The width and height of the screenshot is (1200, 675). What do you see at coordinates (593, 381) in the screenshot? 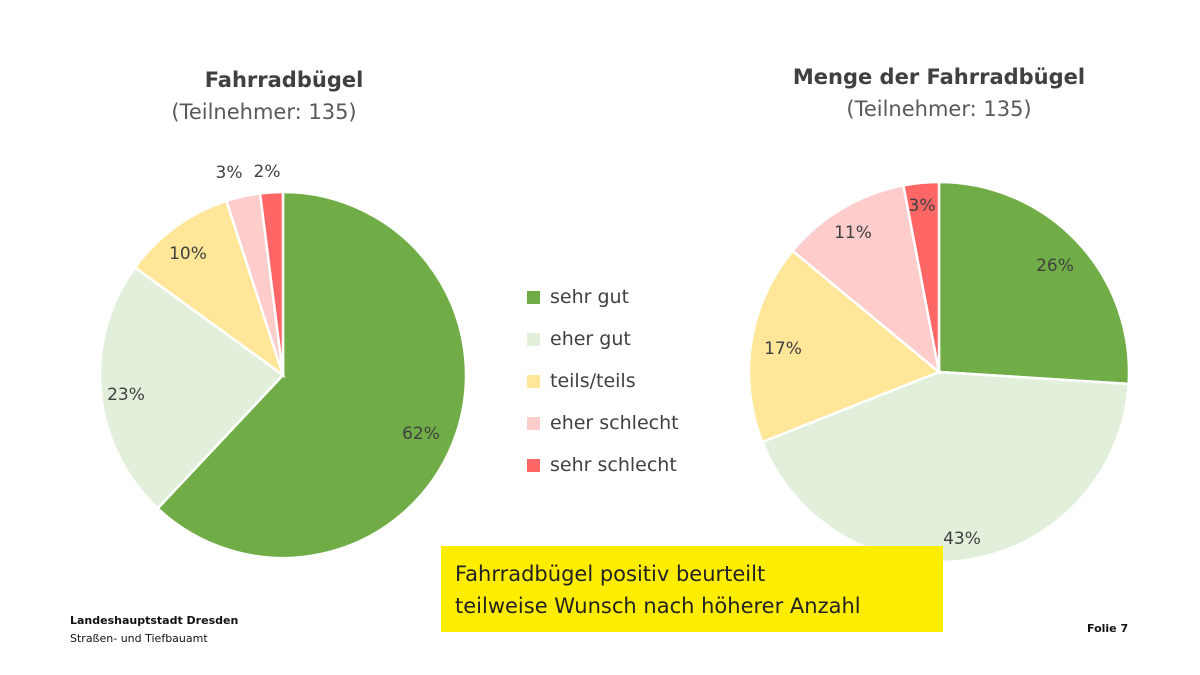
I see `legend-label: teils/teils` at bounding box center [593, 381].